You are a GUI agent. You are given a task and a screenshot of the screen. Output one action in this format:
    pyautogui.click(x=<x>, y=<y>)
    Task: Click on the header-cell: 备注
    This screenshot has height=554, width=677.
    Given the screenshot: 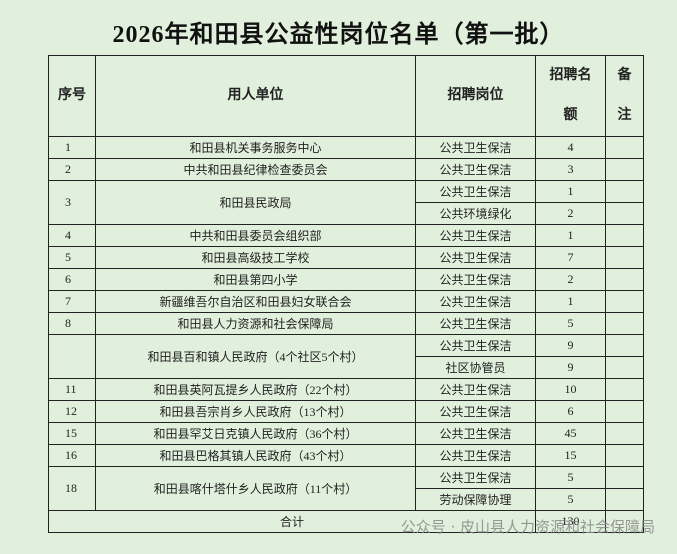 What is the action you would take?
    pyautogui.click(x=624, y=96)
    